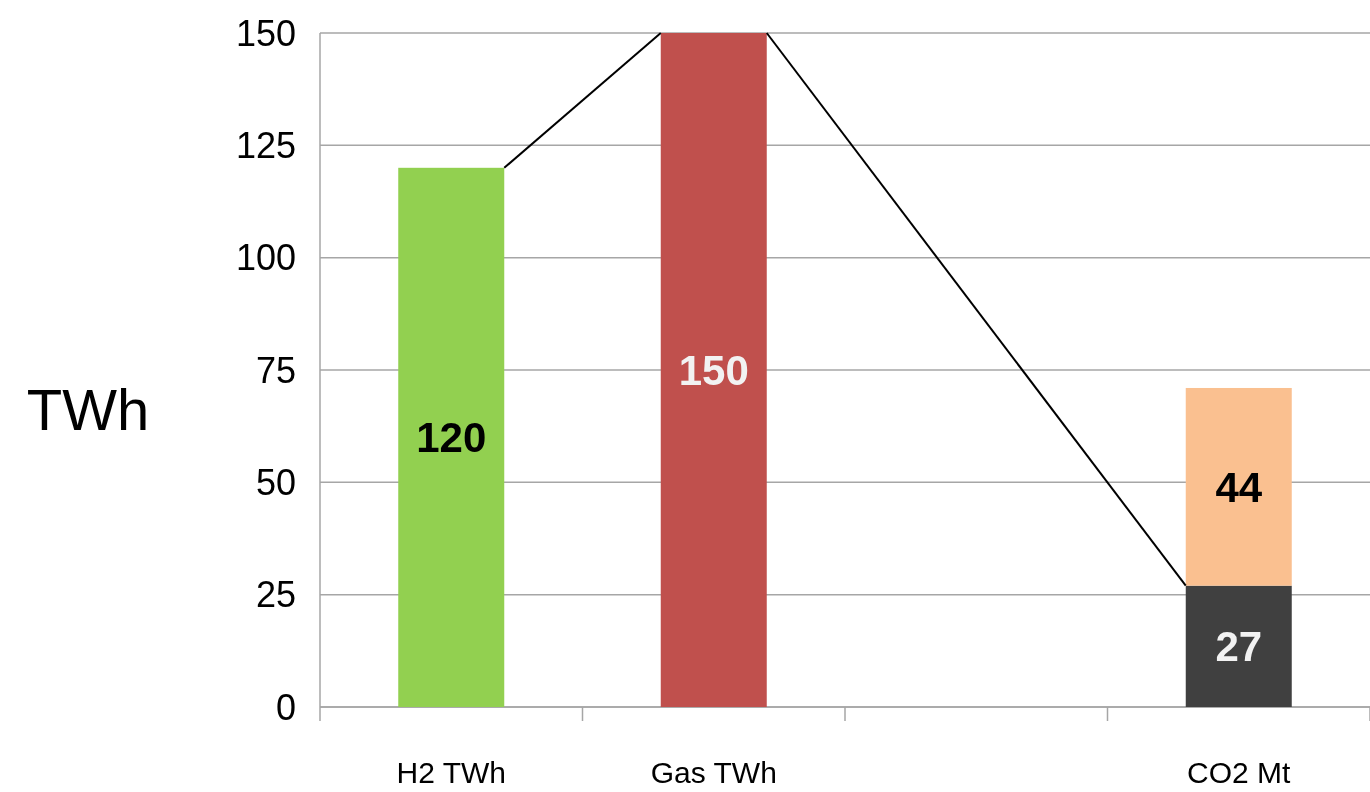 This screenshot has width=1370, height=792. What do you see at coordinates (265, 258) in the screenshot?
I see `y-tick-label: 100` at bounding box center [265, 258].